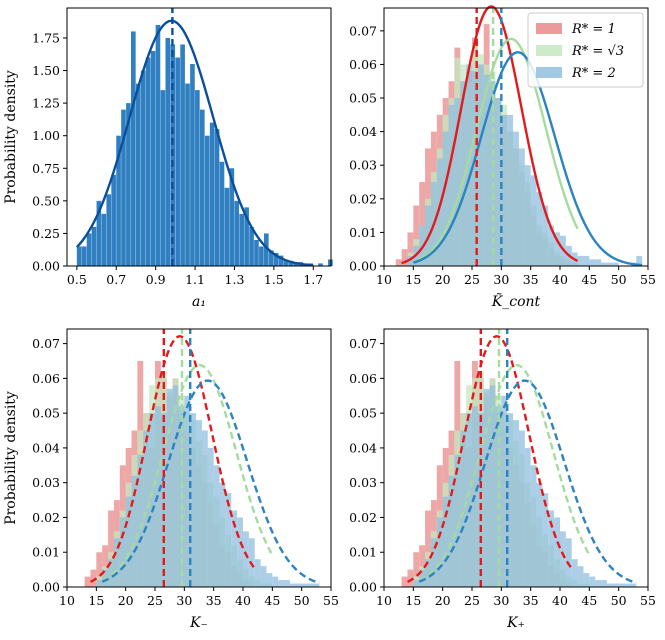  What do you see at coordinates (619, 600) in the screenshot?
I see `x-tick-label-kplus: 50` at bounding box center [619, 600].